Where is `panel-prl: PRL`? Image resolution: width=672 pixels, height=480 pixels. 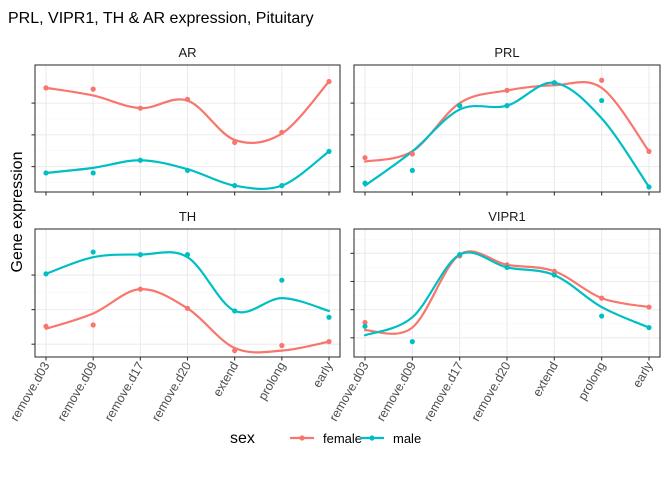
panel-prl: PRL is located at coordinates (505, 119).